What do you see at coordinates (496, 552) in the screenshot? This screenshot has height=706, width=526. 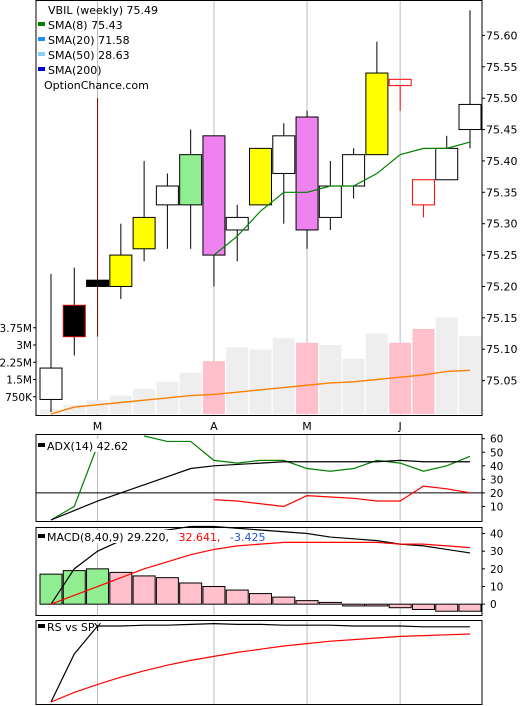 I see `macd-tick-label: 30` at bounding box center [496, 552].